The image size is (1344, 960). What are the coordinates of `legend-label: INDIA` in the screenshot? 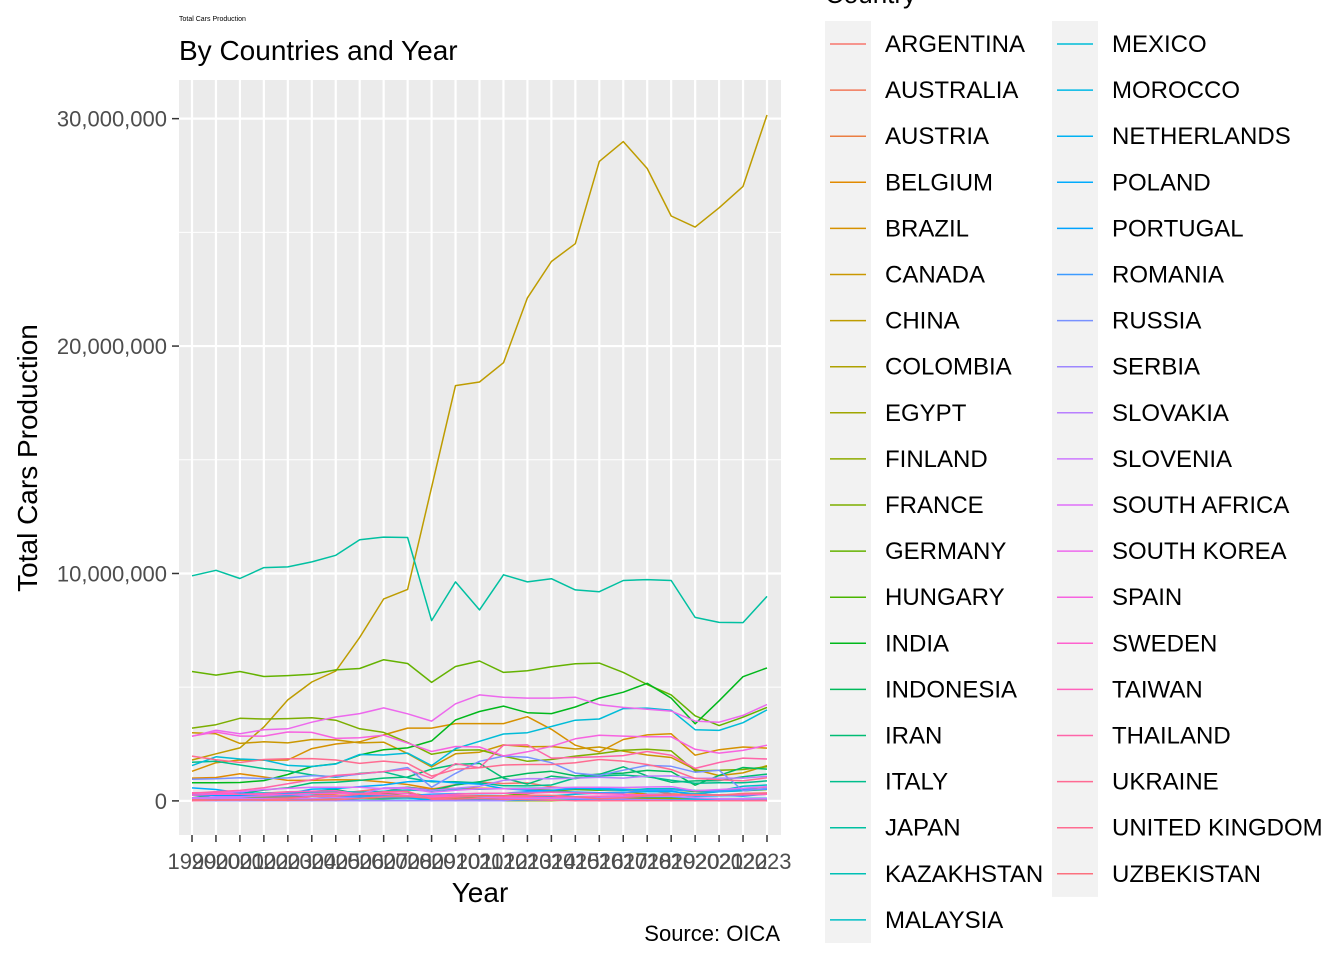 It's located at (917, 643).